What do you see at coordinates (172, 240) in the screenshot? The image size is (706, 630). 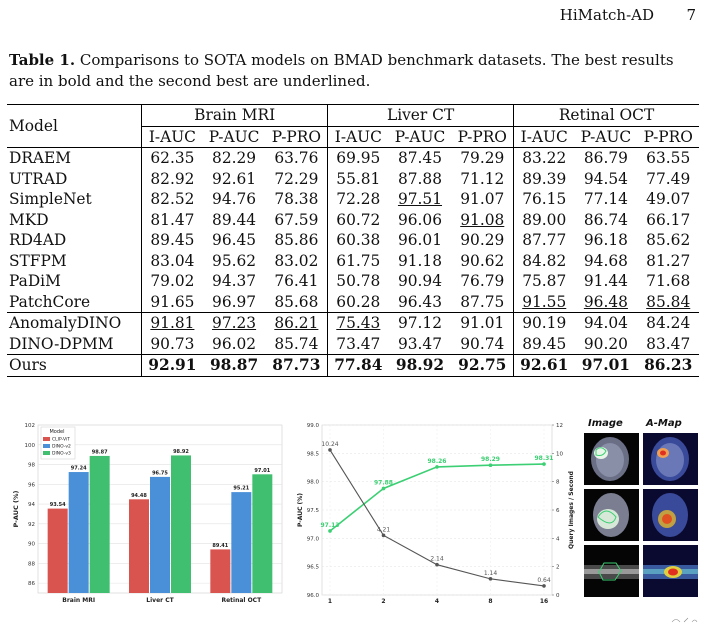 I see `cell-value: 89.45` at bounding box center [172, 240].